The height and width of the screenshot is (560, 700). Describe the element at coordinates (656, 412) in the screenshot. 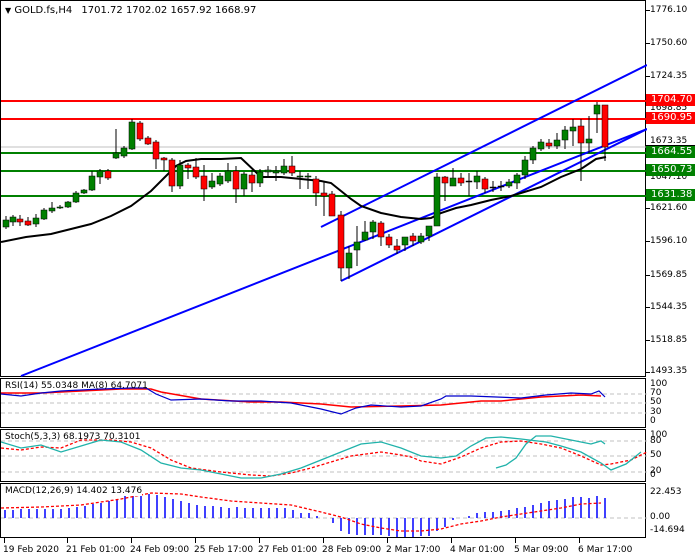

I see `rsi-scale-label: 30` at that location.